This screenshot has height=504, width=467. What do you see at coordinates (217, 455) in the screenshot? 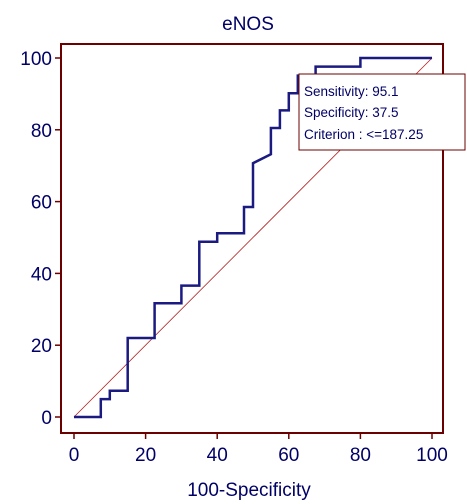
I see `x-tick-label-40: 40` at bounding box center [217, 455].